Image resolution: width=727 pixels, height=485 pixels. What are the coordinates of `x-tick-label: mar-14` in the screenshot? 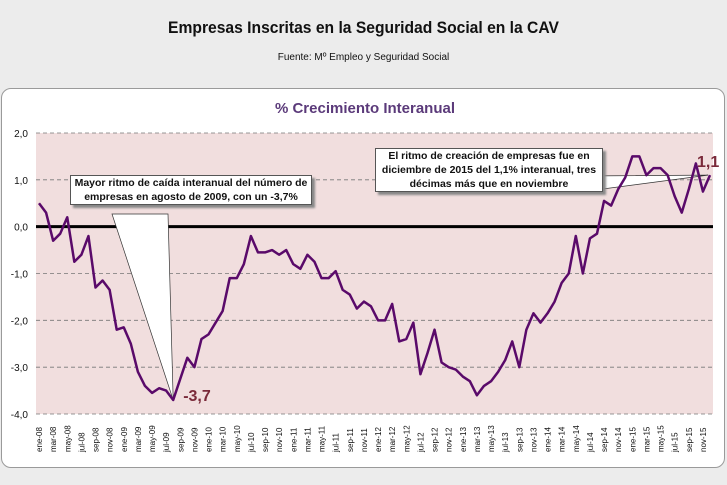 It's located at (562, 439).